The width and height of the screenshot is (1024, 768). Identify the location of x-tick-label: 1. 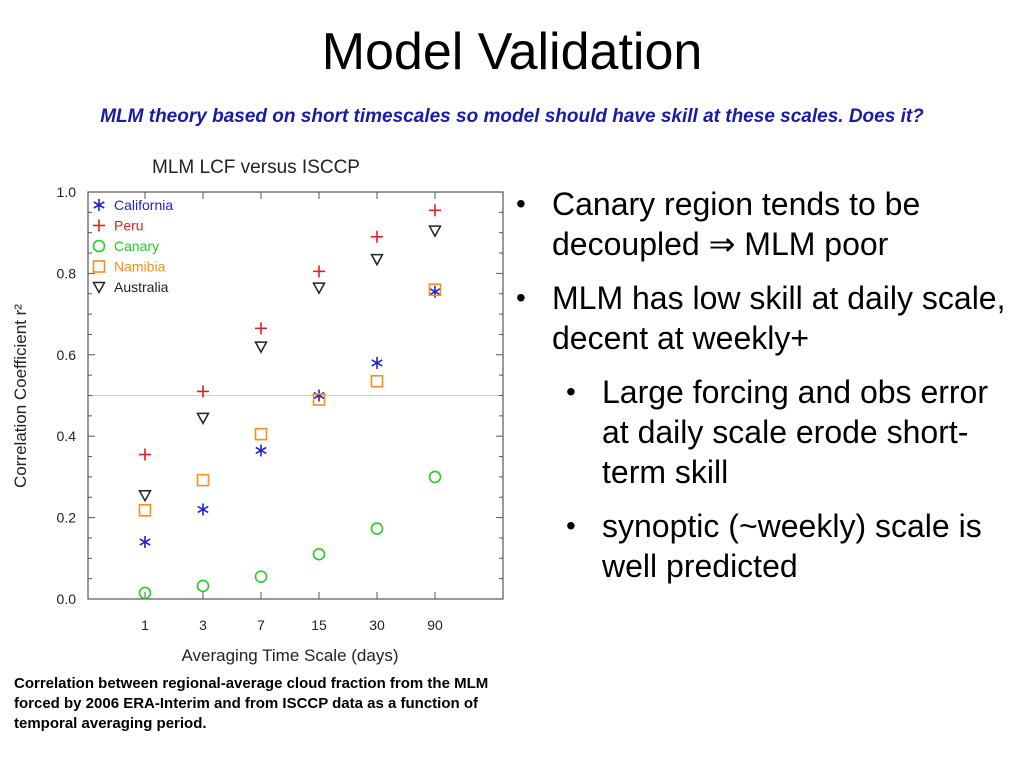
(145, 625).